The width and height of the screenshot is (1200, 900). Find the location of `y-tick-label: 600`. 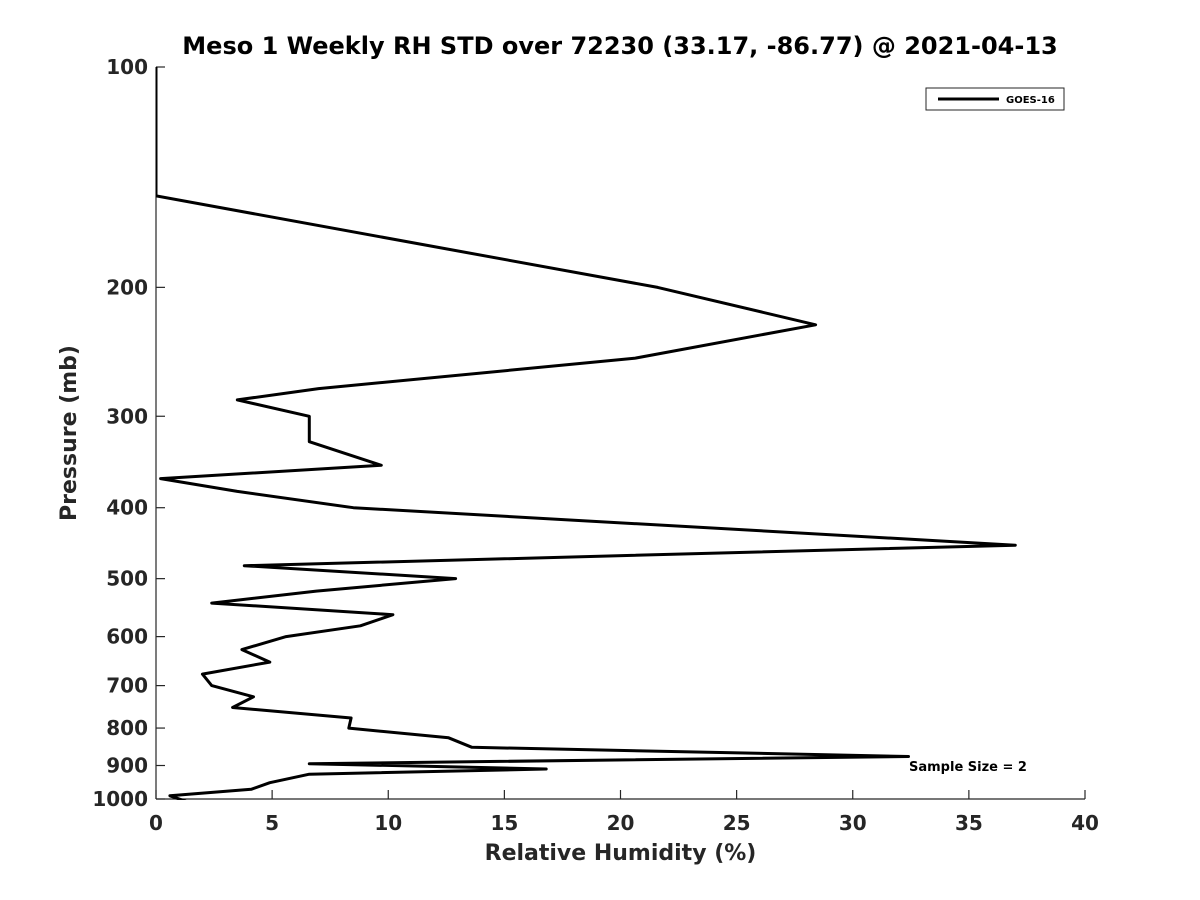

y-tick-label: 600 is located at coordinates (127, 637).